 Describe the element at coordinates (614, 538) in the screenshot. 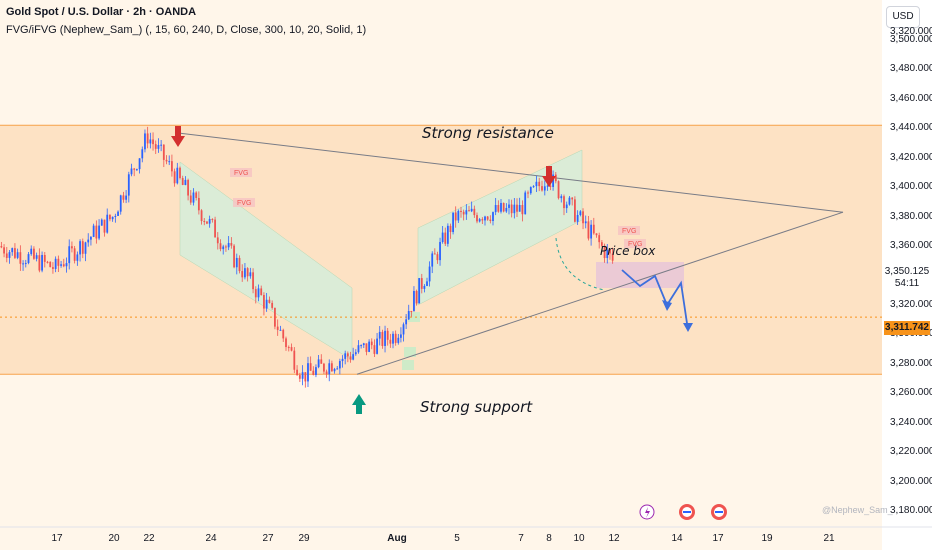

I see `time-tick: 12` at that location.